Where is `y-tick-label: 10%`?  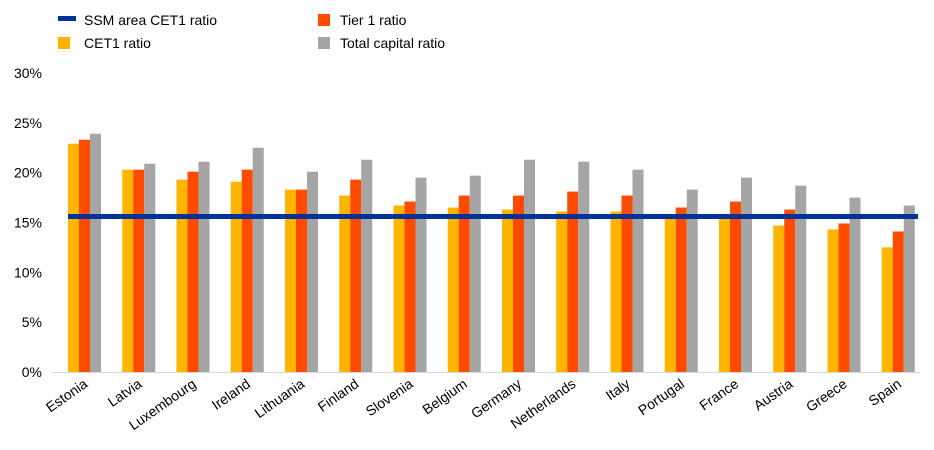 y-tick-label: 10% is located at coordinates (28, 272).